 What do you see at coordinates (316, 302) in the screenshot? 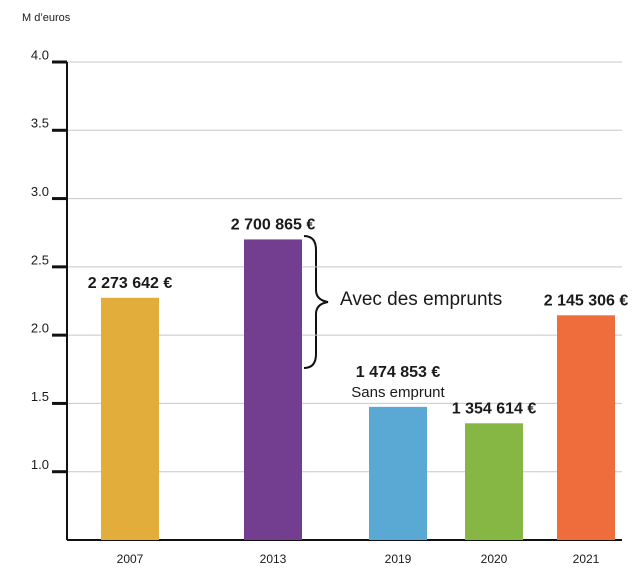
I see `brace` at bounding box center [316, 302].